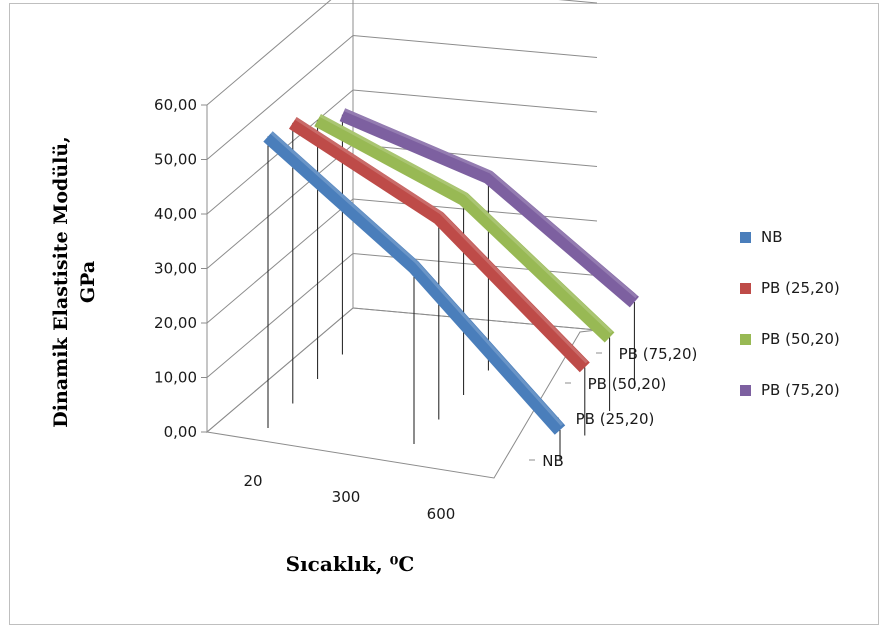  I want to click on legend-label: PB (75,20), so click(800, 390).